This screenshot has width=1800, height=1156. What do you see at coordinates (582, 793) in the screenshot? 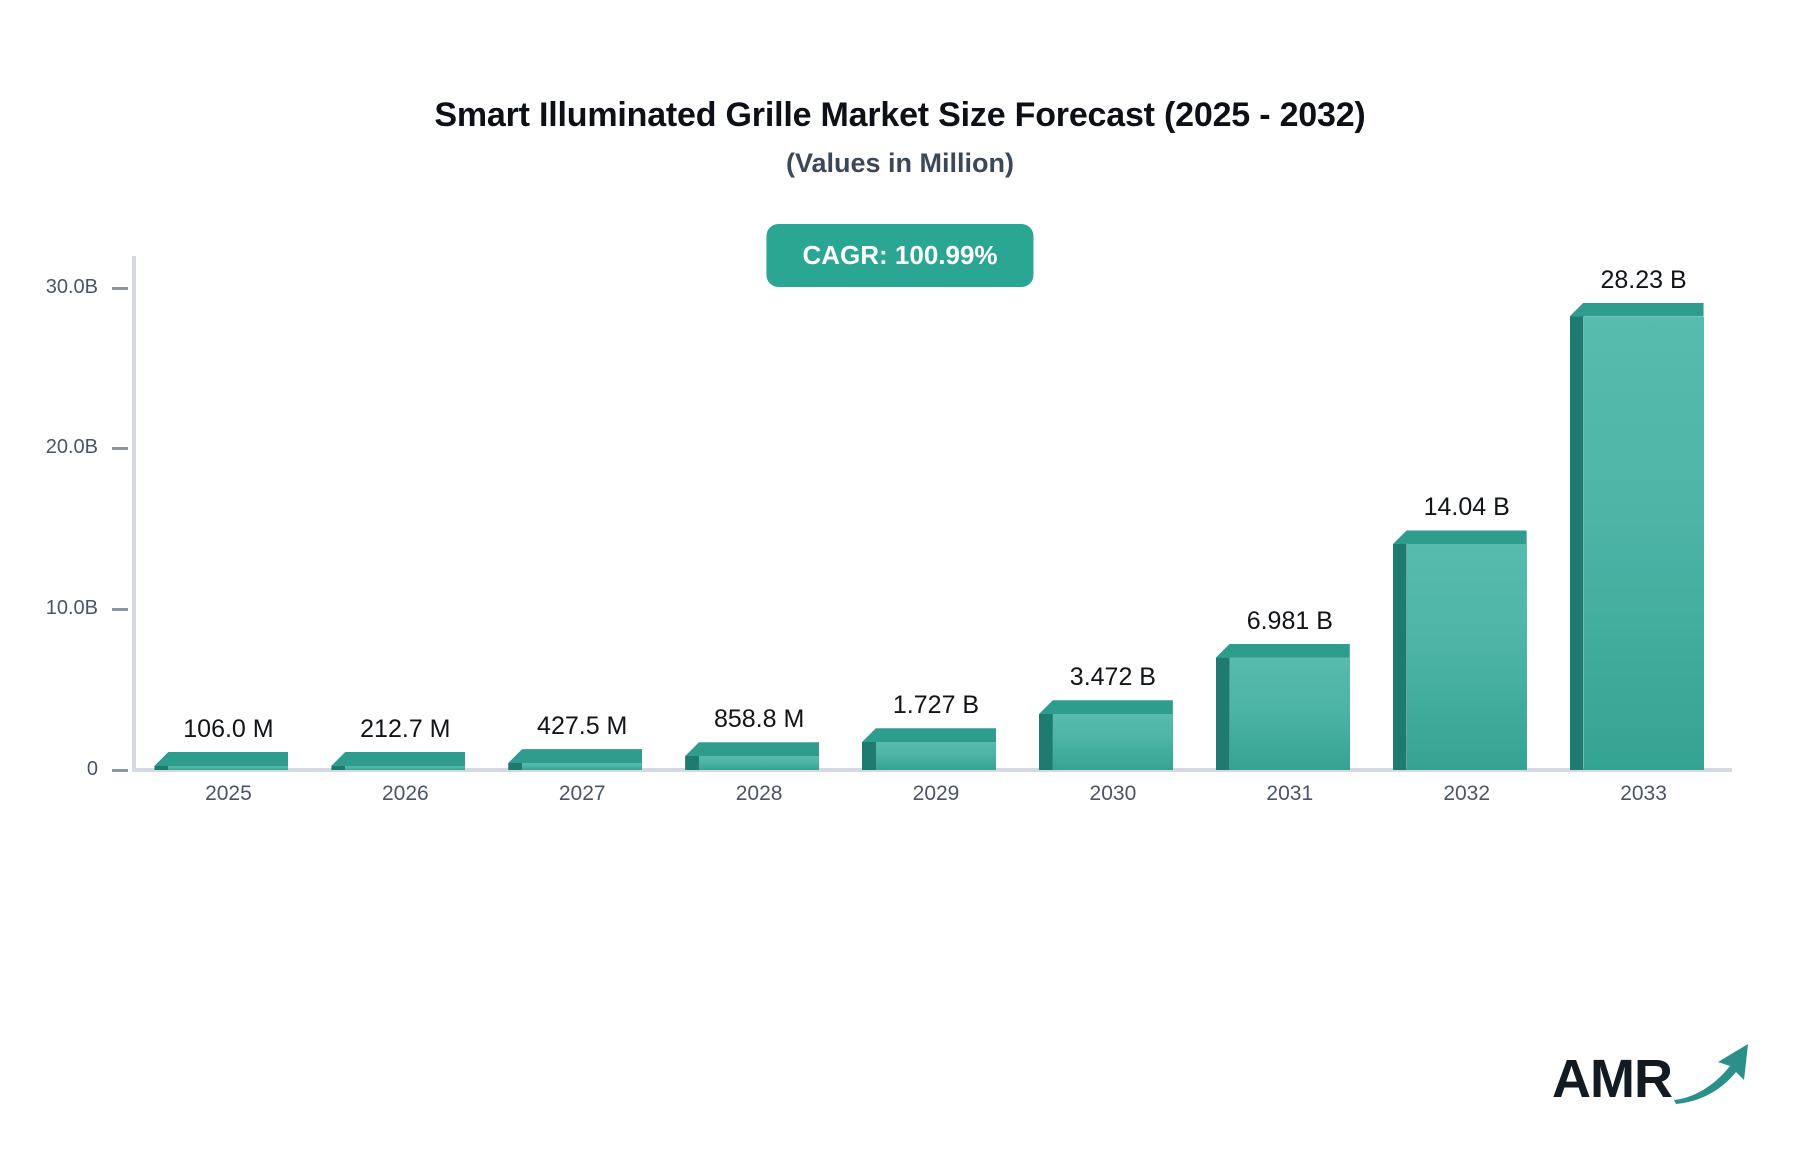
I see `x-axis-label-2027: 2027` at bounding box center [582, 793].